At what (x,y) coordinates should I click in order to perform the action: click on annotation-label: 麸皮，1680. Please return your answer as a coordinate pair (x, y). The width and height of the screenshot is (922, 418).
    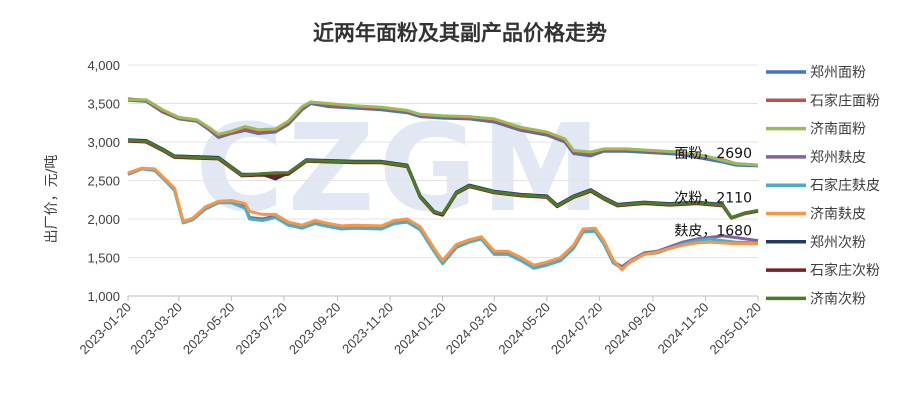
    Looking at the image, I should click on (713, 232).